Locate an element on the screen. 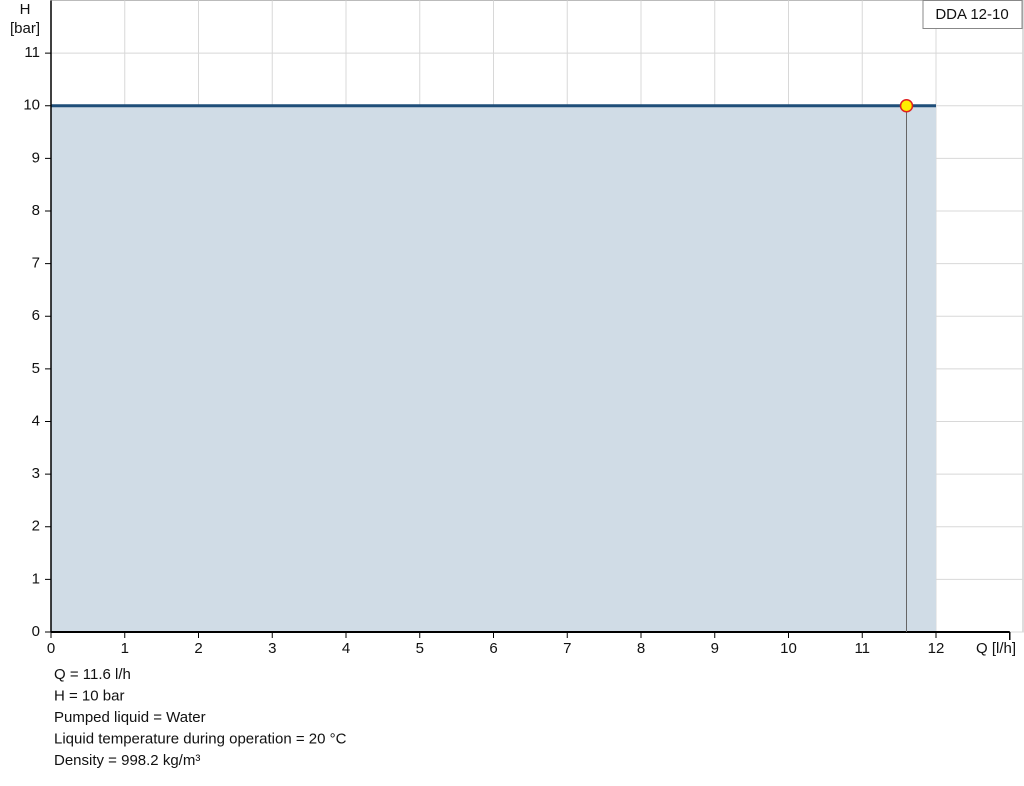 This screenshot has height=786, width=1024. x-tick-label: 11 is located at coordinates (862, 648).